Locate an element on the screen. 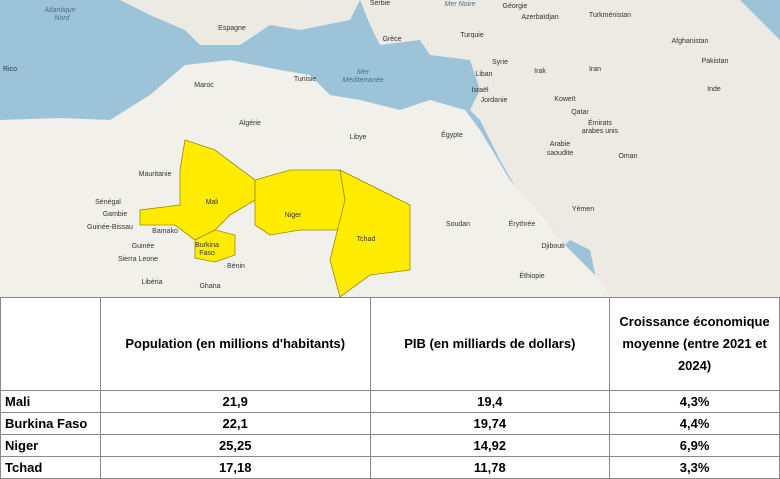  value-cell: 22,1 is located at coordinates (235, 423).